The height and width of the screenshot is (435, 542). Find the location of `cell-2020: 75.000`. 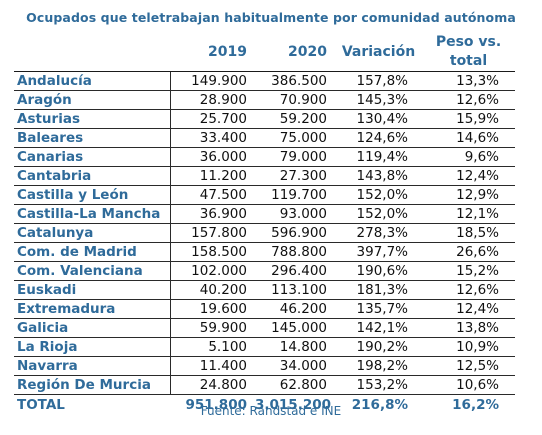

cell-2020: 75.000 is located at coordinates (295, 138).